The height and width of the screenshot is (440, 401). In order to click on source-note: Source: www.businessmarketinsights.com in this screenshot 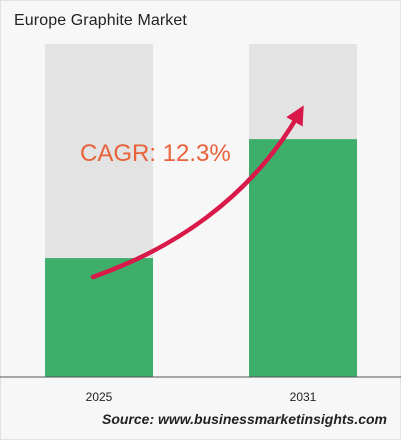, I will do `click(244, 419)`.